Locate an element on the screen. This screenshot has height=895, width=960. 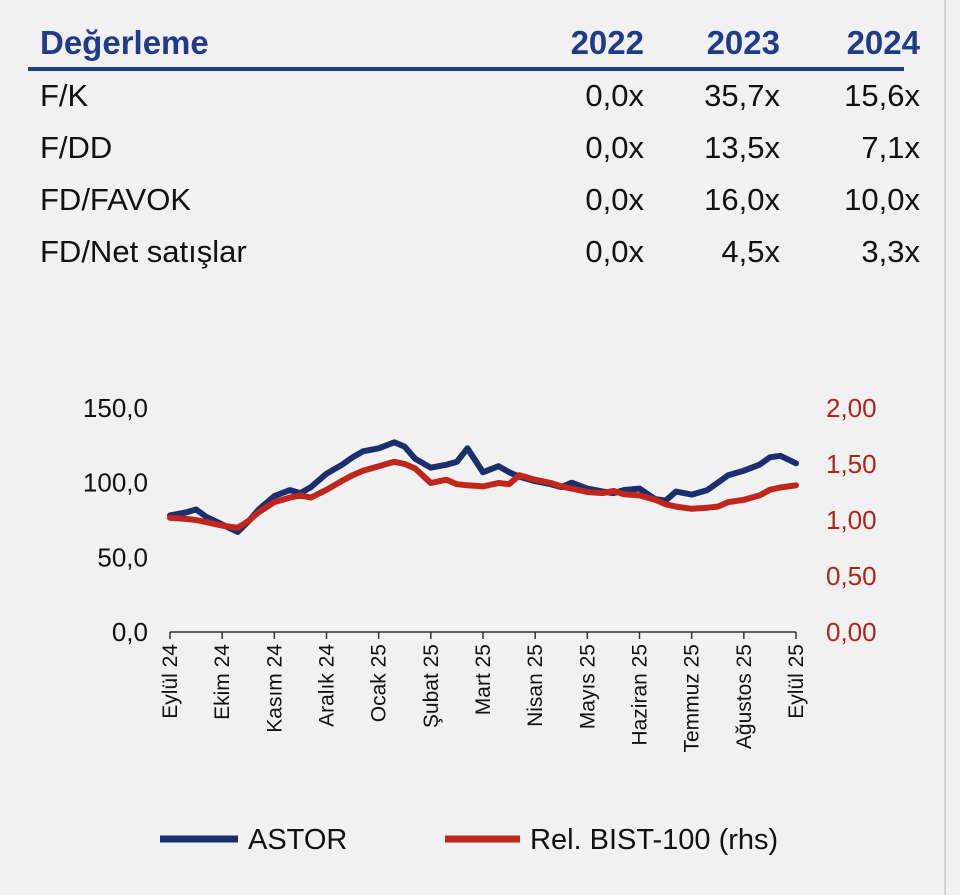
legend-label-rel-bist100: Rel. BIST-100 (rhs) is located at coordinates (654, 840).